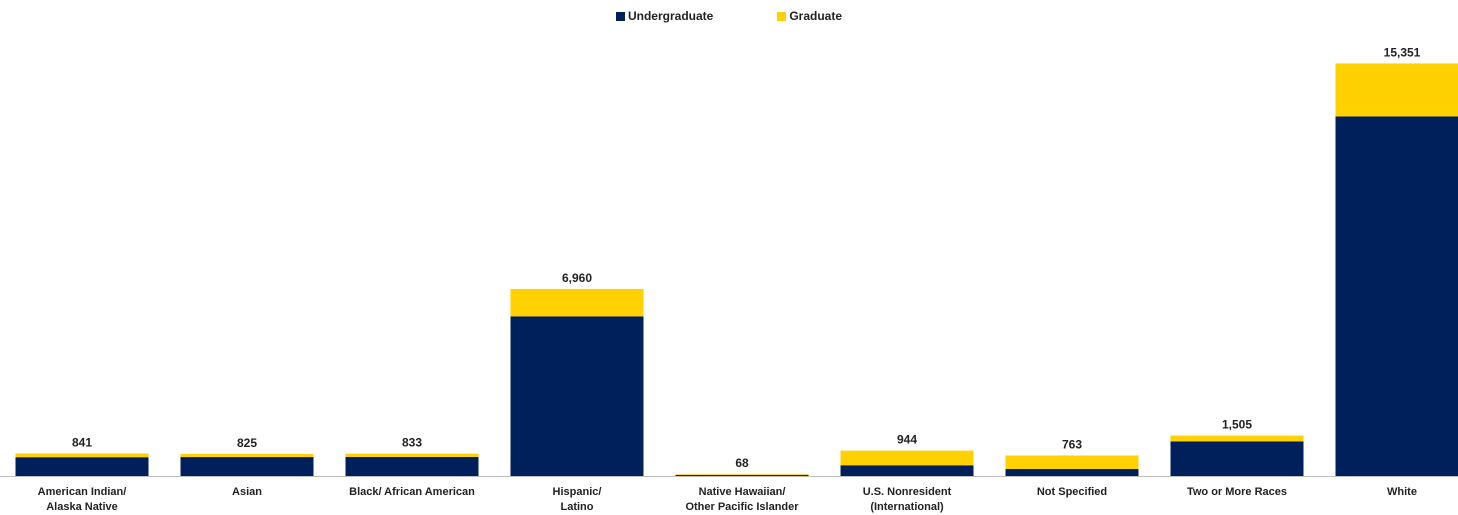  What do you see at coordinates (907, 440) in the screenshot?
I see `data-label-total-5: 944` at bounding box center [907, 440].